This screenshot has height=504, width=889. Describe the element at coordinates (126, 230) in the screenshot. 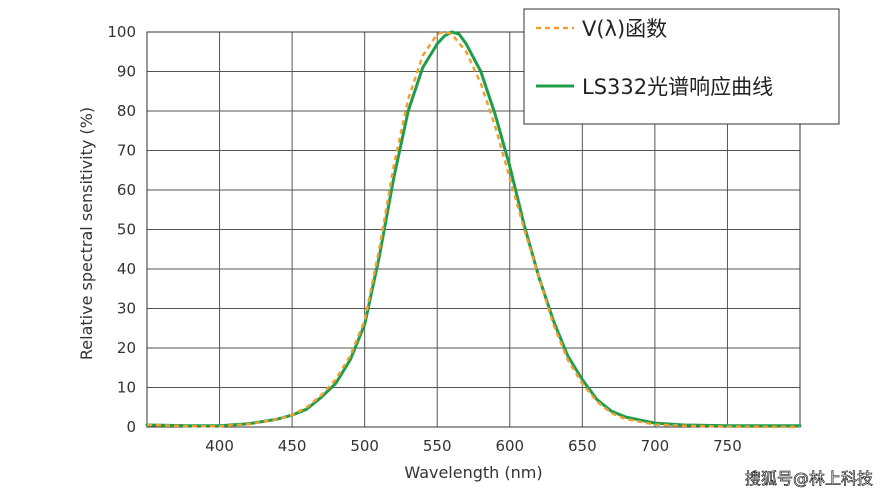

I see `y-tick-label: 50` at that location.